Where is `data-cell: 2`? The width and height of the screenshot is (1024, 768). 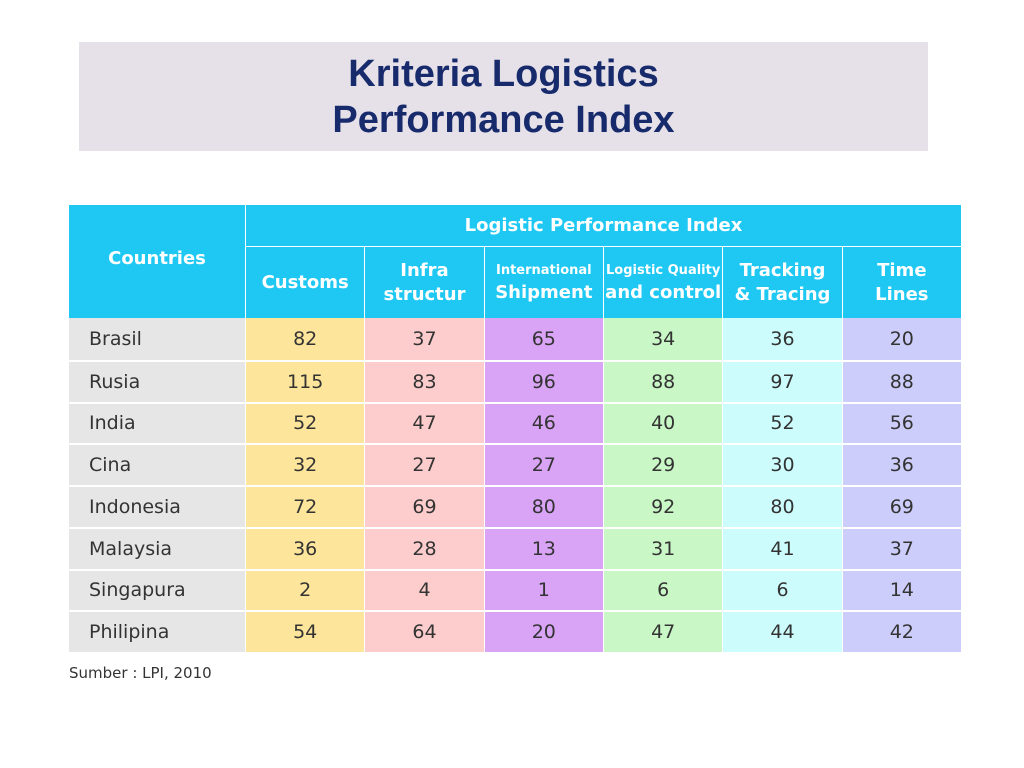
data-cell: 2 is located at coordinates (305, 589).